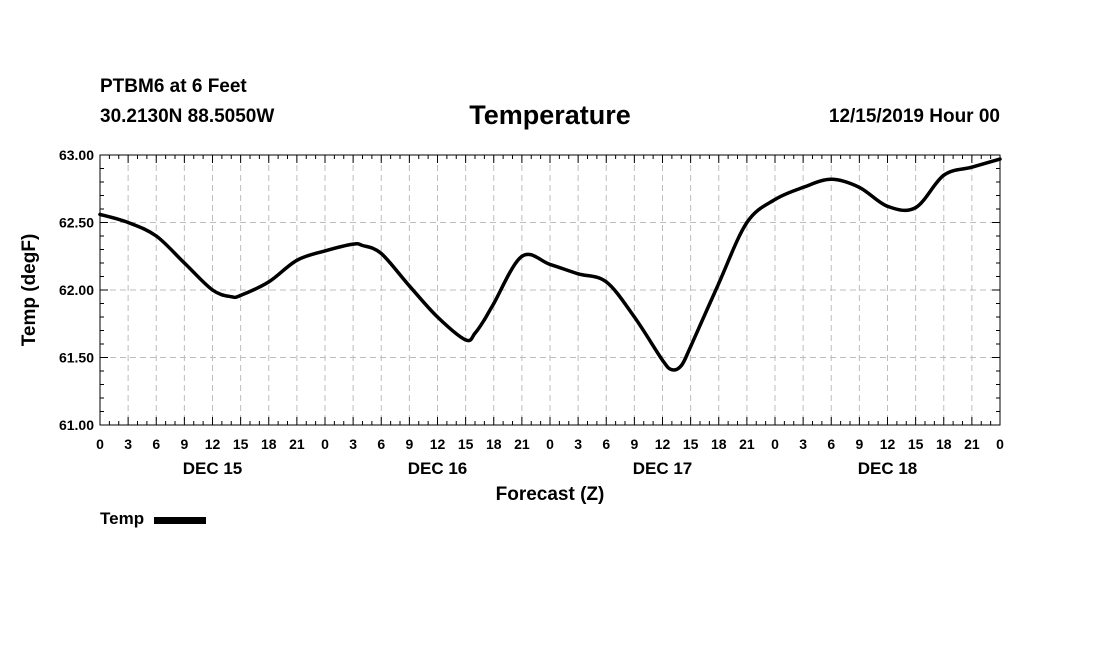 This screenshot has height=650, width=1100. I want to click on x-axis-label: Forecast (Z), so click(550, 494).